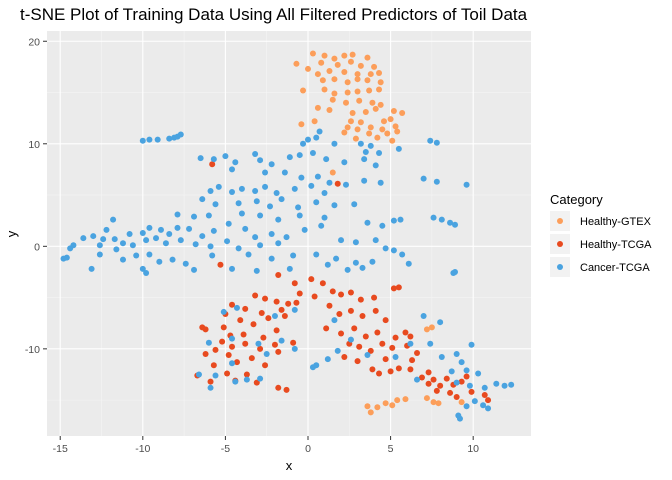  What do you see at coordinates (473, 449) in the screenshot?
I see `x-tick-label: 10` at bounding box center [473, 449].